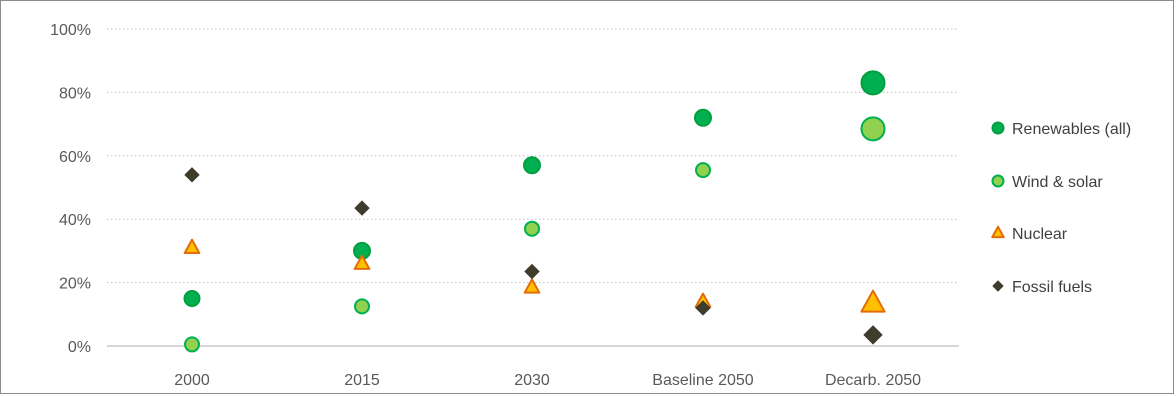  What do you see at coordinates (70, 189) in the screenshot?
I see `y-axis-ticks: 0% 20% 40% 60% 80% 100%` at bounding box center [70, 189].